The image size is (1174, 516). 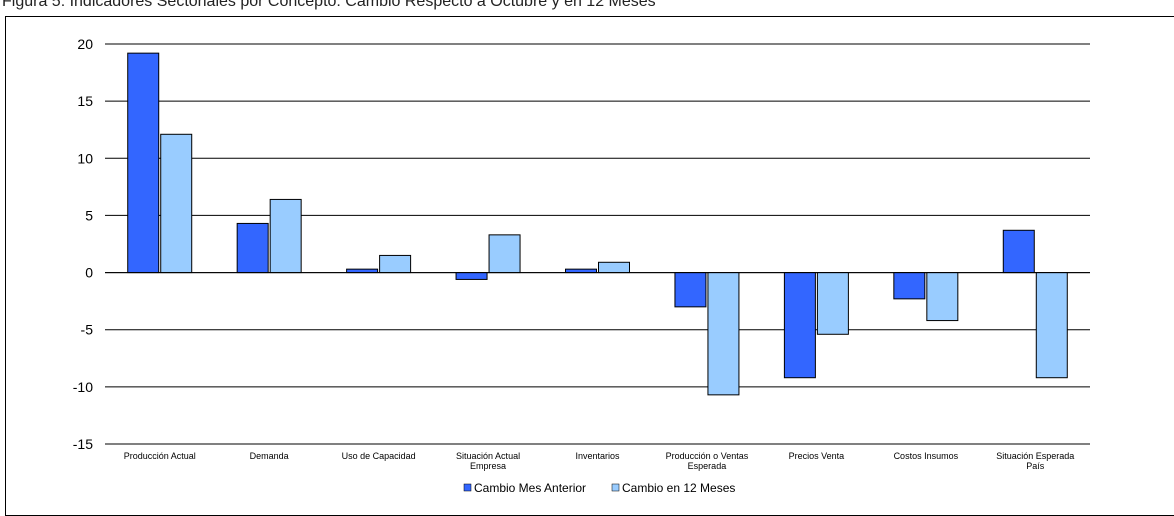 What do you see at coordinates (488, 456) in the screenshot?
I see `x-tick-label: Situación Actual` at bounding box center [488, 456].